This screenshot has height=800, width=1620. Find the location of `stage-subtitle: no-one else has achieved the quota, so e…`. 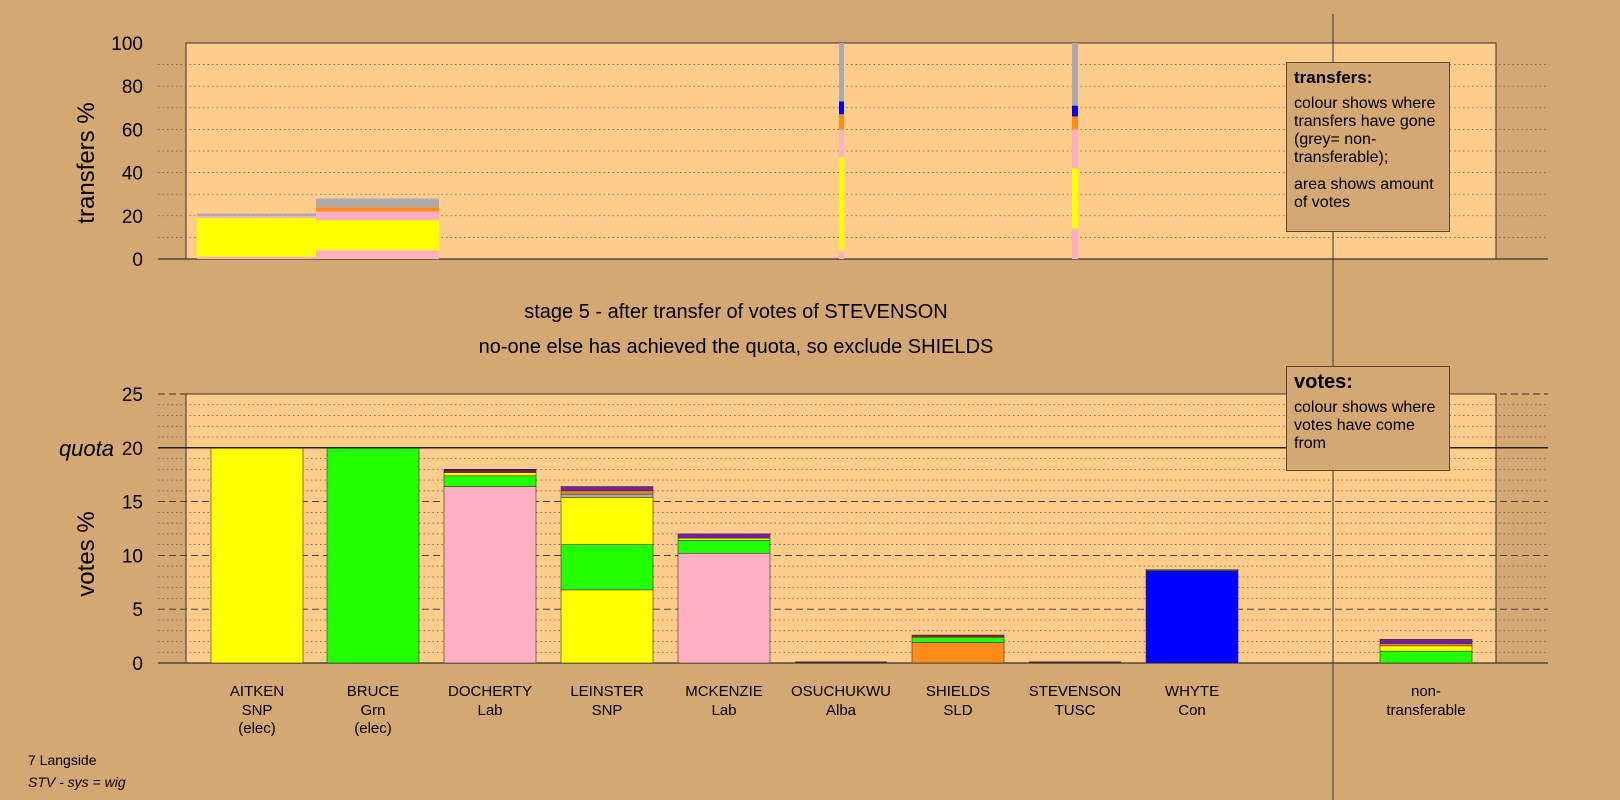

stage-subtitle: no-one else has achieved the quota, so e… is located at coordinates (736, 347).